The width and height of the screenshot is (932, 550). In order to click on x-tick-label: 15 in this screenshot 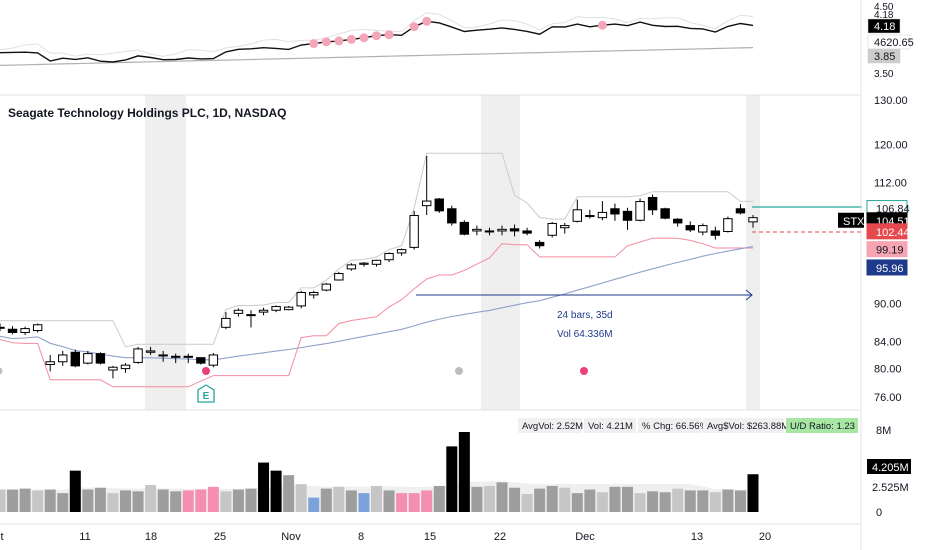, I will do `click(430, 537)`.